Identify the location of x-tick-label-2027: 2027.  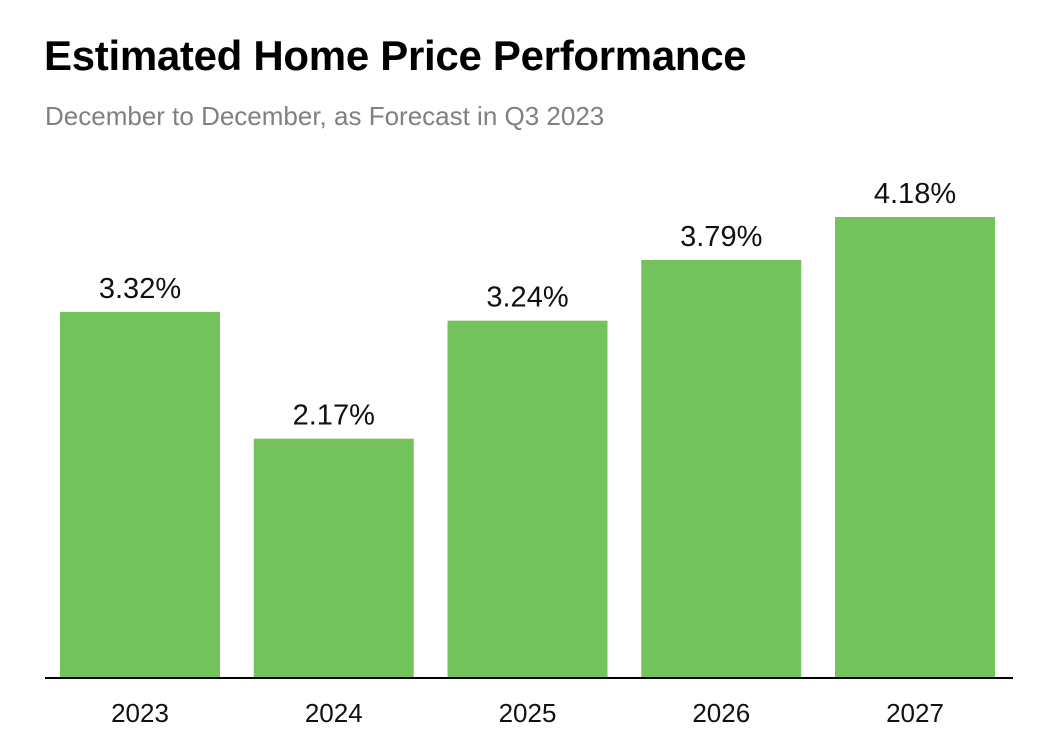
(915, 713).